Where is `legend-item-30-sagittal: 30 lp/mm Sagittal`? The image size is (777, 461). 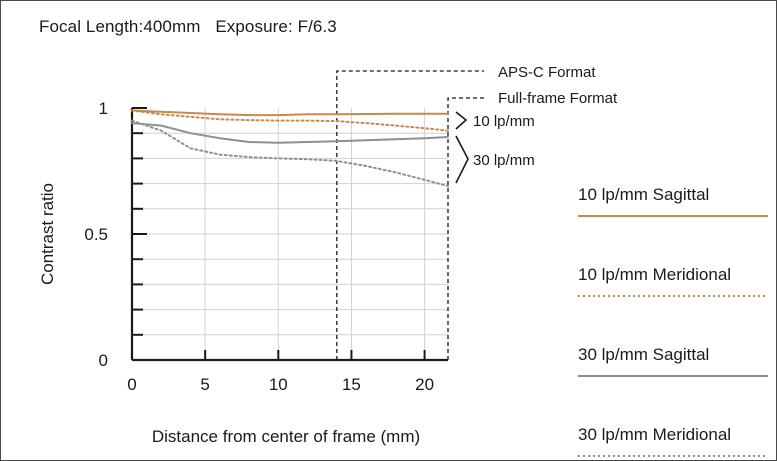
legend-item-30-sagittal: 30 lp/mm Sagittal is located at coordinates (673, 361).